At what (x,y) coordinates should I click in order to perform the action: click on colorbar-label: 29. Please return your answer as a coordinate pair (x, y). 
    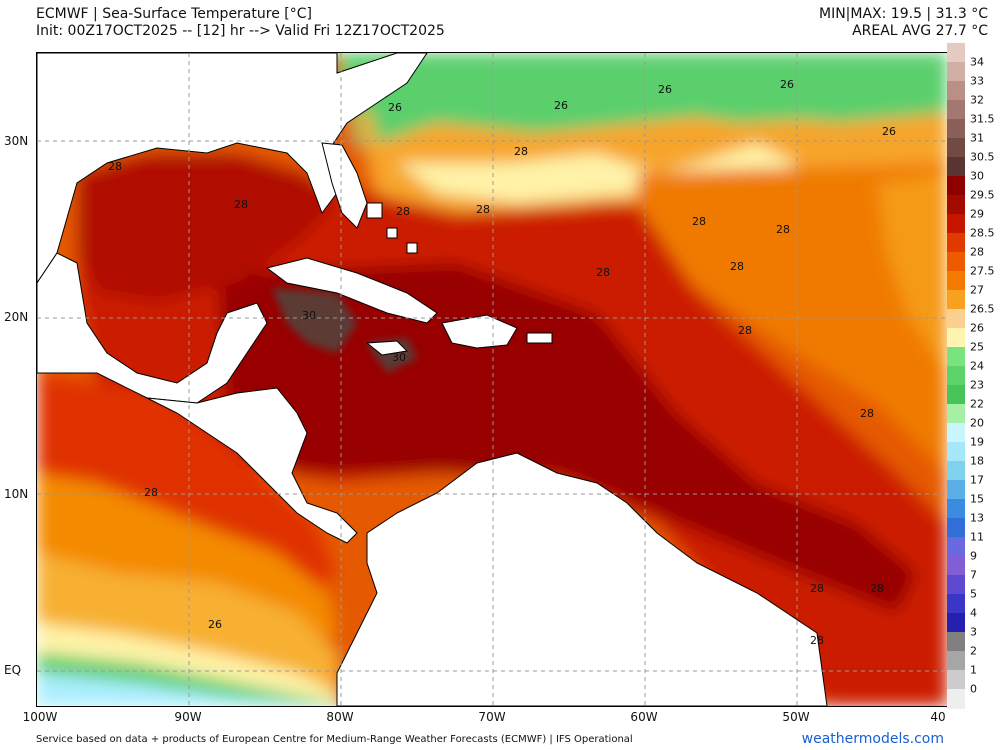
    Looking at the image, I should click on (977, 214).